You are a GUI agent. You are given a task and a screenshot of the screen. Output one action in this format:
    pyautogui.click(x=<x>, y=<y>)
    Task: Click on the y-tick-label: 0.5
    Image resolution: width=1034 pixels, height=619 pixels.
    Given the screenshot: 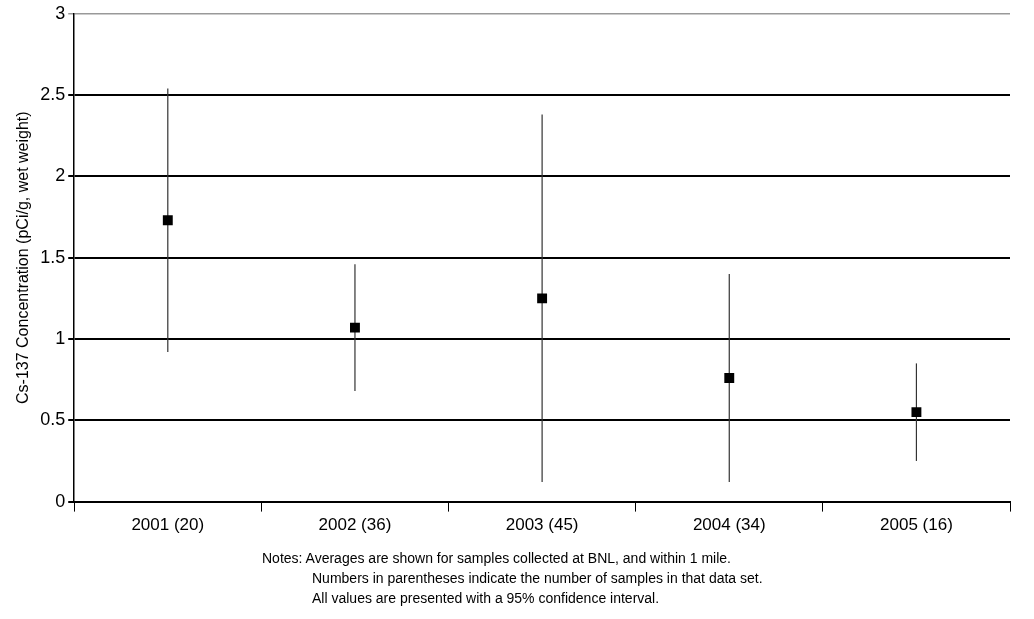 What is the action you would take?
    pyautogui.click(x=53, y=419)
    